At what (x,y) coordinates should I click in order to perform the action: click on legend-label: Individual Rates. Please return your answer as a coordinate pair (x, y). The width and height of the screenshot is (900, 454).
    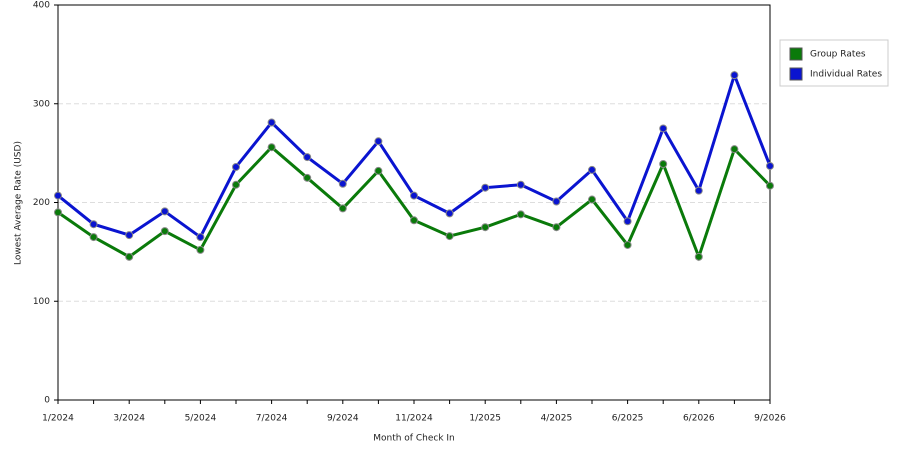
    Looking at the image, I should click on (846, 75).